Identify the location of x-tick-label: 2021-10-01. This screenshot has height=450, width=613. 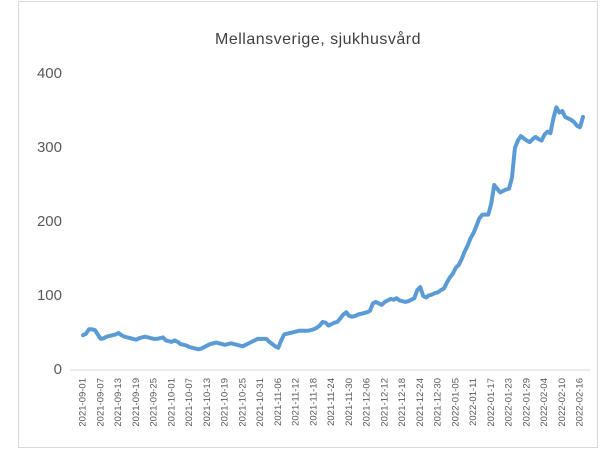
(171, 402).